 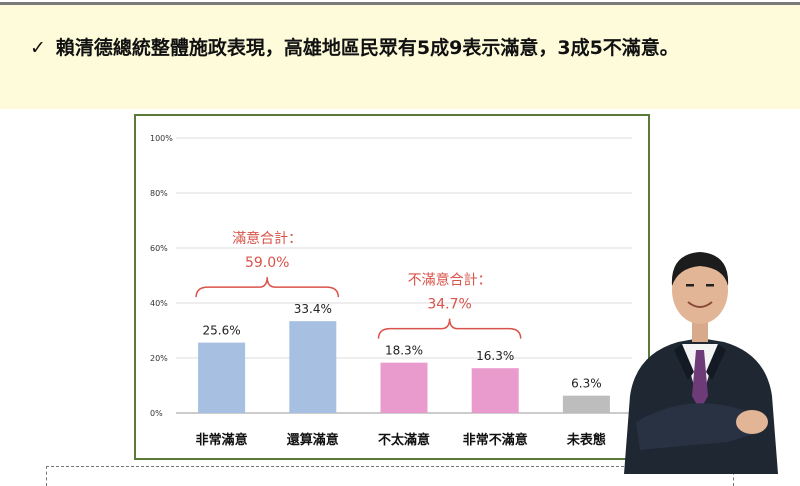 I want to click on x-tick-label: 非常不滿意, so click(x=495, y=440).